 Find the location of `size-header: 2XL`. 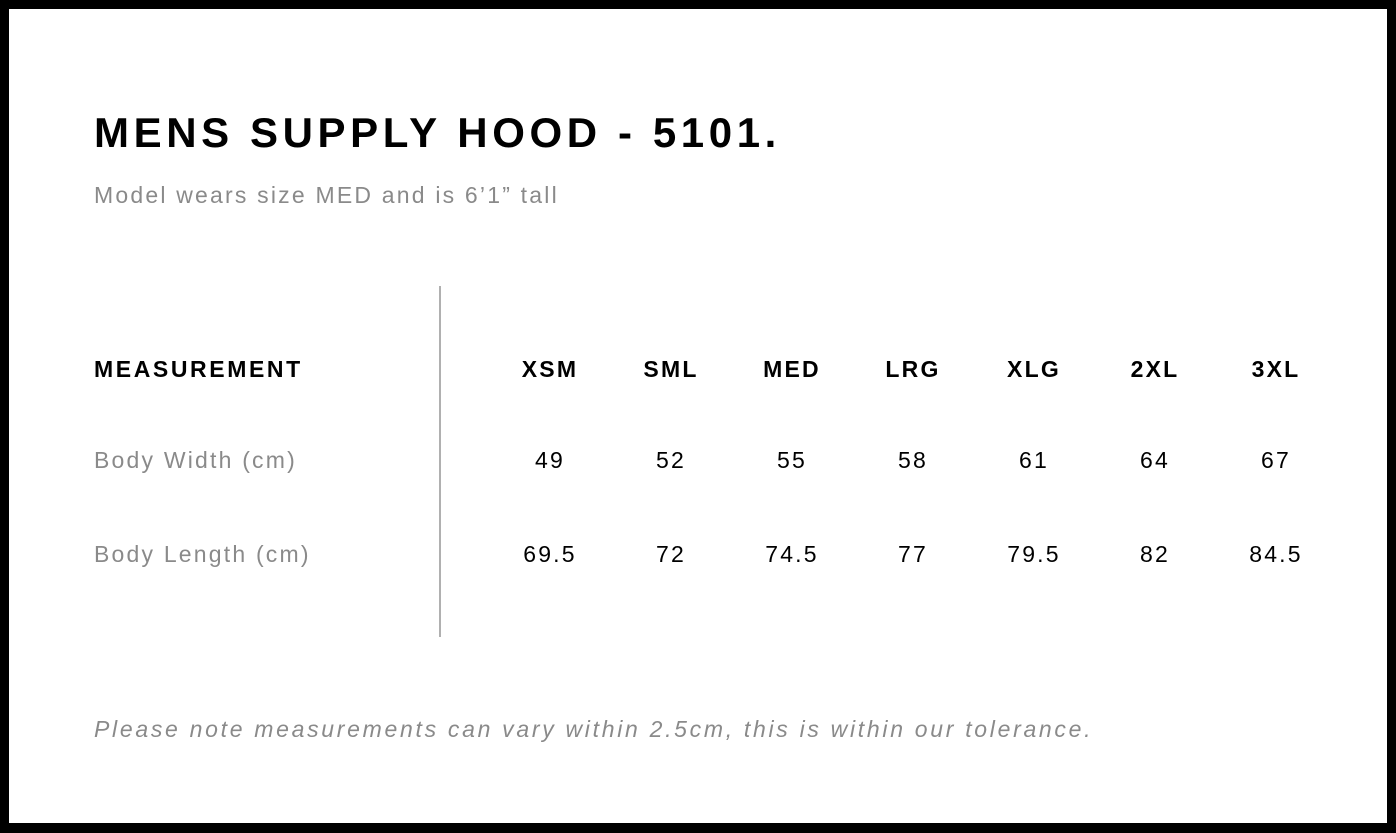

size-header: 2XL is located at coordinates (1155, 369).